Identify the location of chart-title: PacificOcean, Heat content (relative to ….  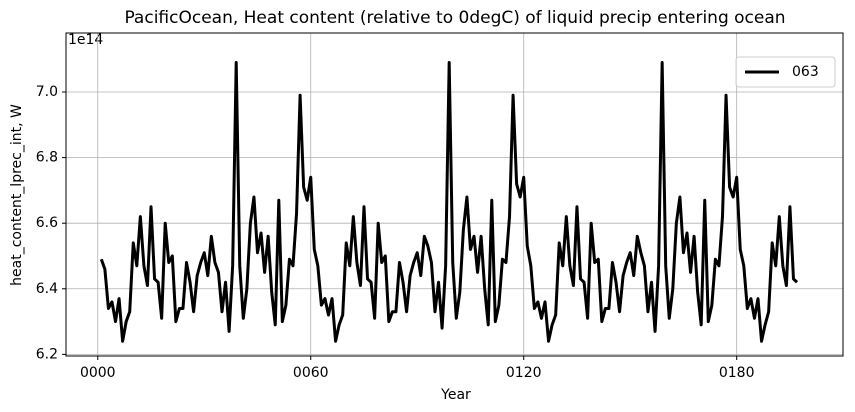
(454, 18).